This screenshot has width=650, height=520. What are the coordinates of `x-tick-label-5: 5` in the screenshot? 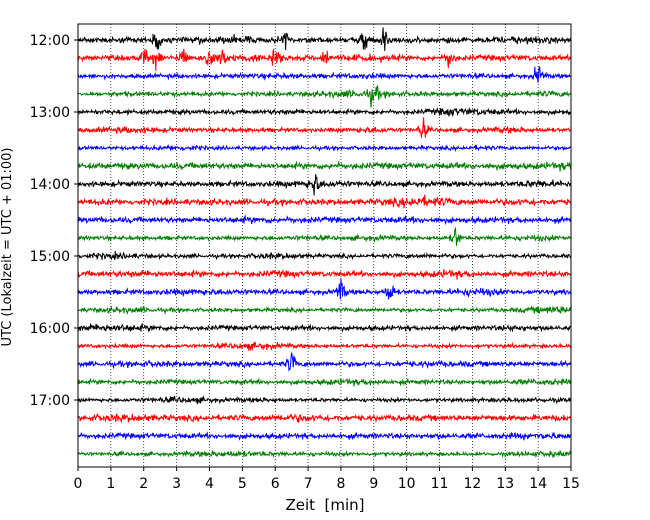 It's located at (242, 484).